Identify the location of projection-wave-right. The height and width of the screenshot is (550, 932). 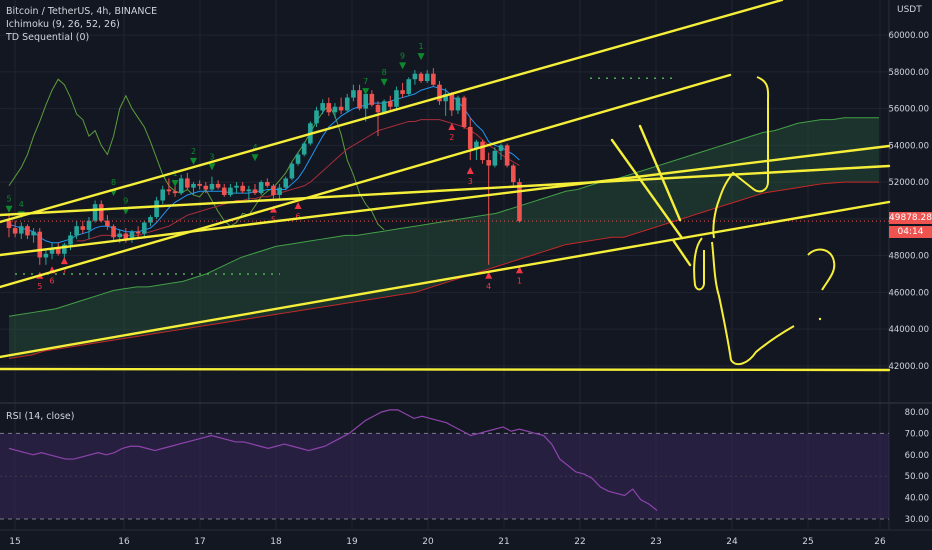
(753, 303).